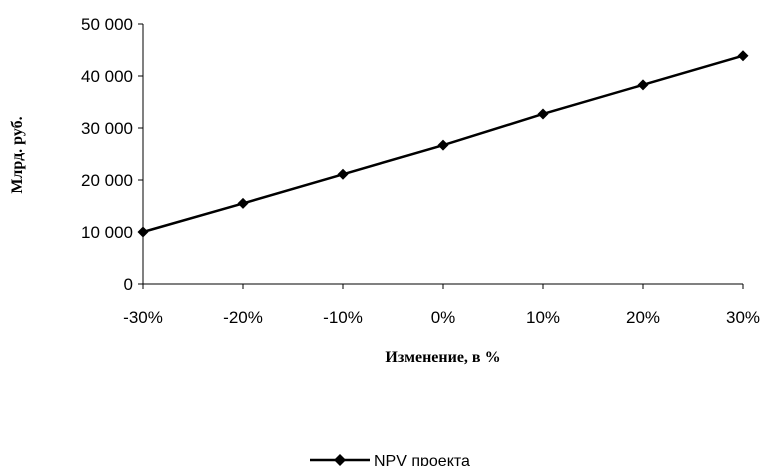 The image size is (766, 466). Describe the element at coordinates (442, 357) in the screenshot. I see `x-axis-title: Изменение, в %` at that location.